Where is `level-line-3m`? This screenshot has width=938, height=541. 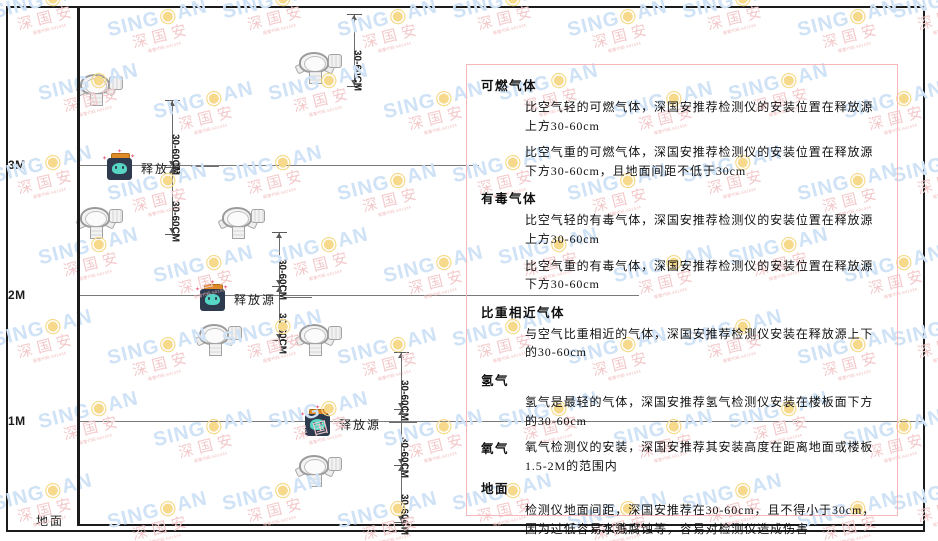
level-line-3m is located at coordinates (279, 165).